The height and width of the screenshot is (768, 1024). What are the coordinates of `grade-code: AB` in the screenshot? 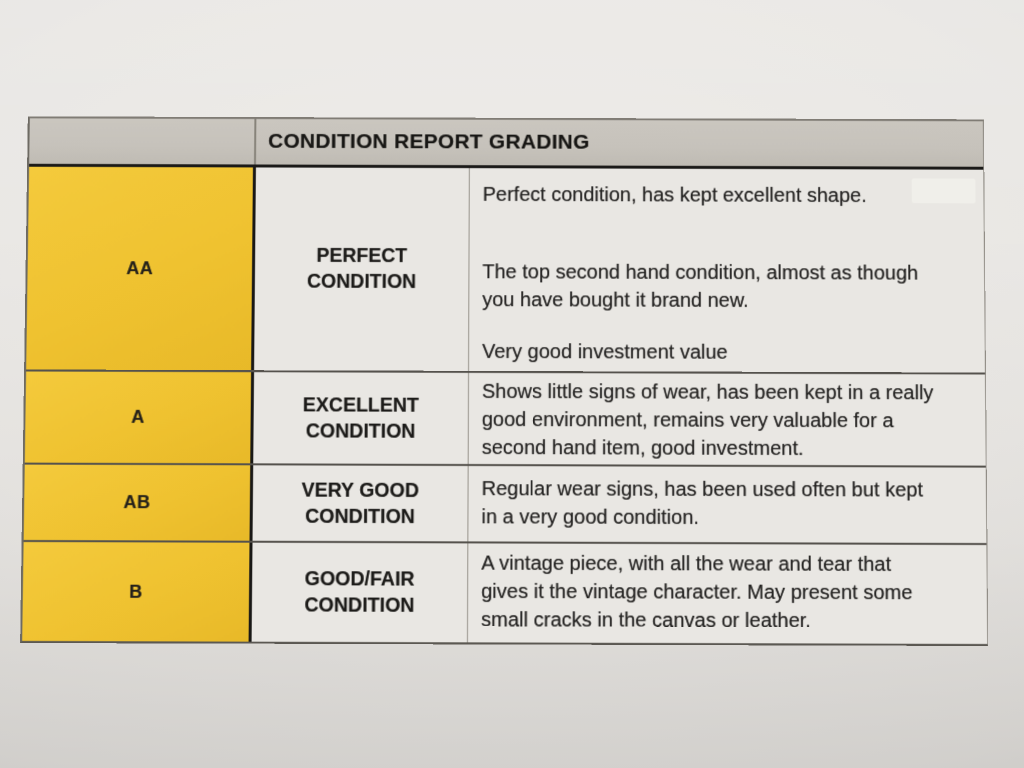 It's located at (137, 502).